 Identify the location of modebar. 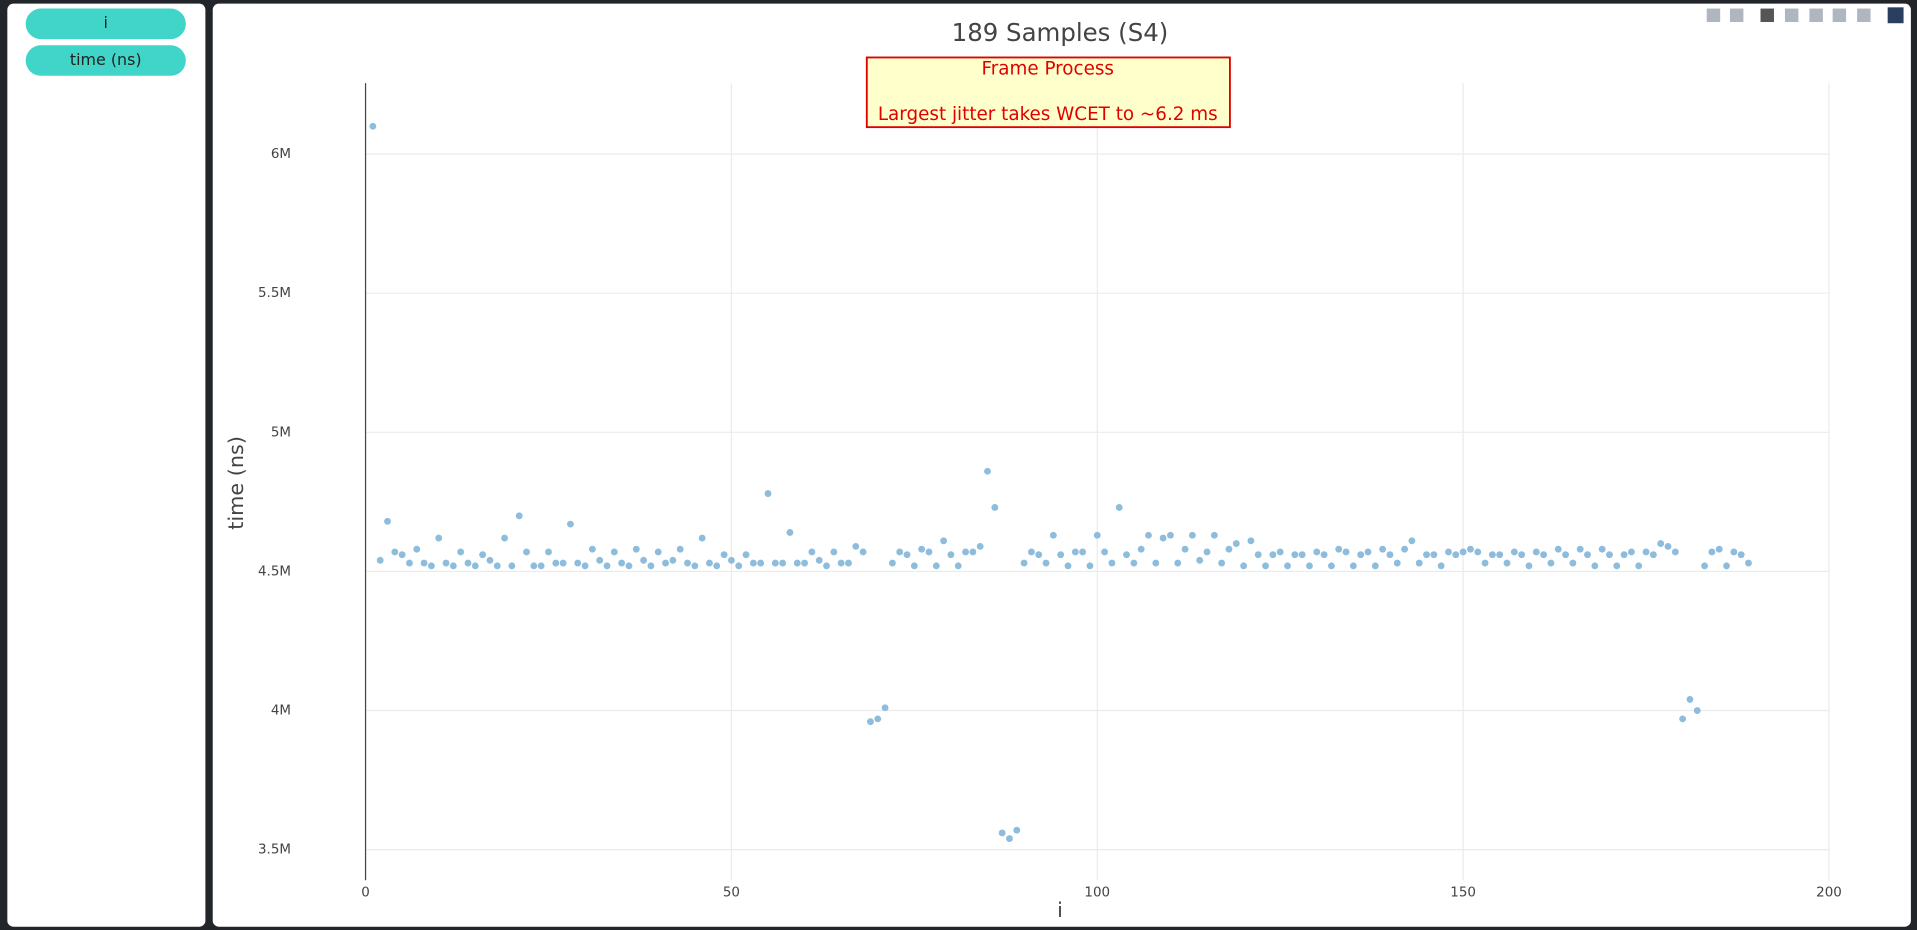
(1805, 15).